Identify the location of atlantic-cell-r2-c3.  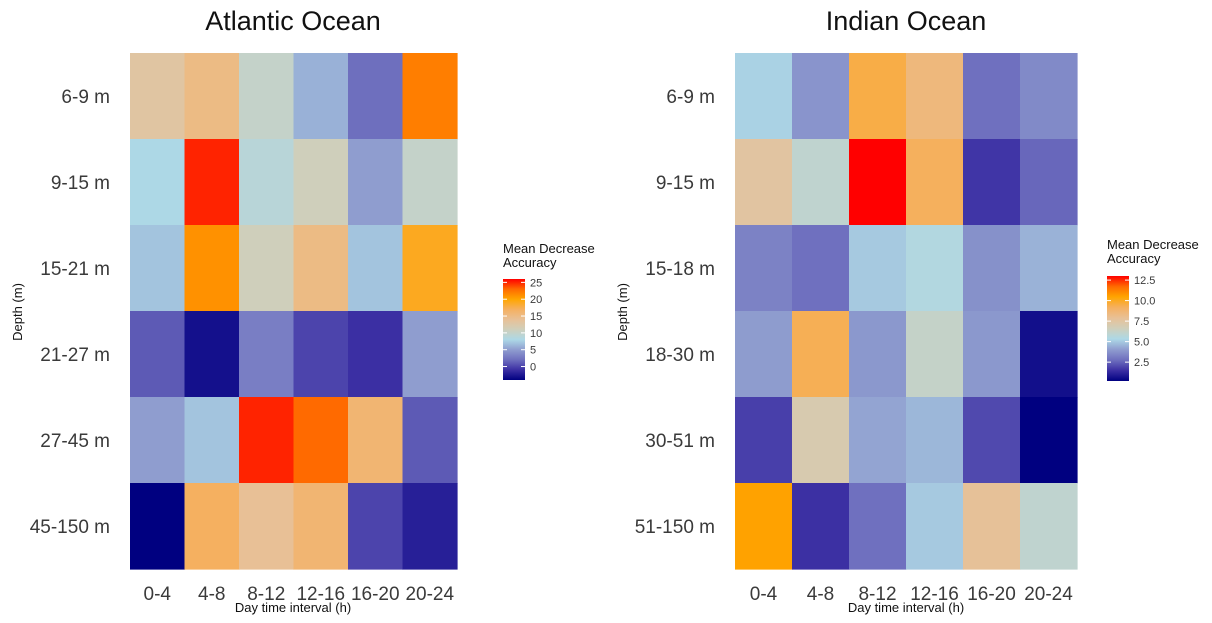
(321, 268).